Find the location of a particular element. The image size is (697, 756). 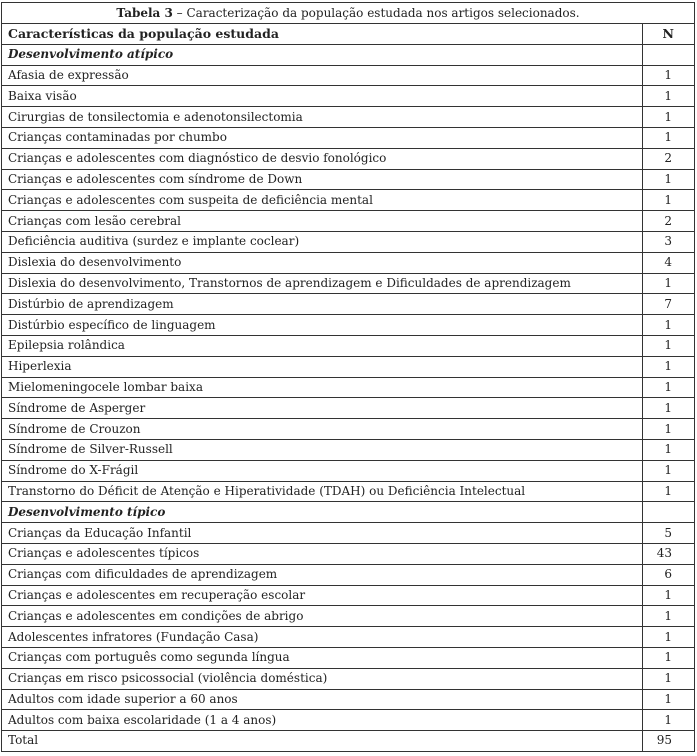

header-n: N is located at coordinates (667, 34).